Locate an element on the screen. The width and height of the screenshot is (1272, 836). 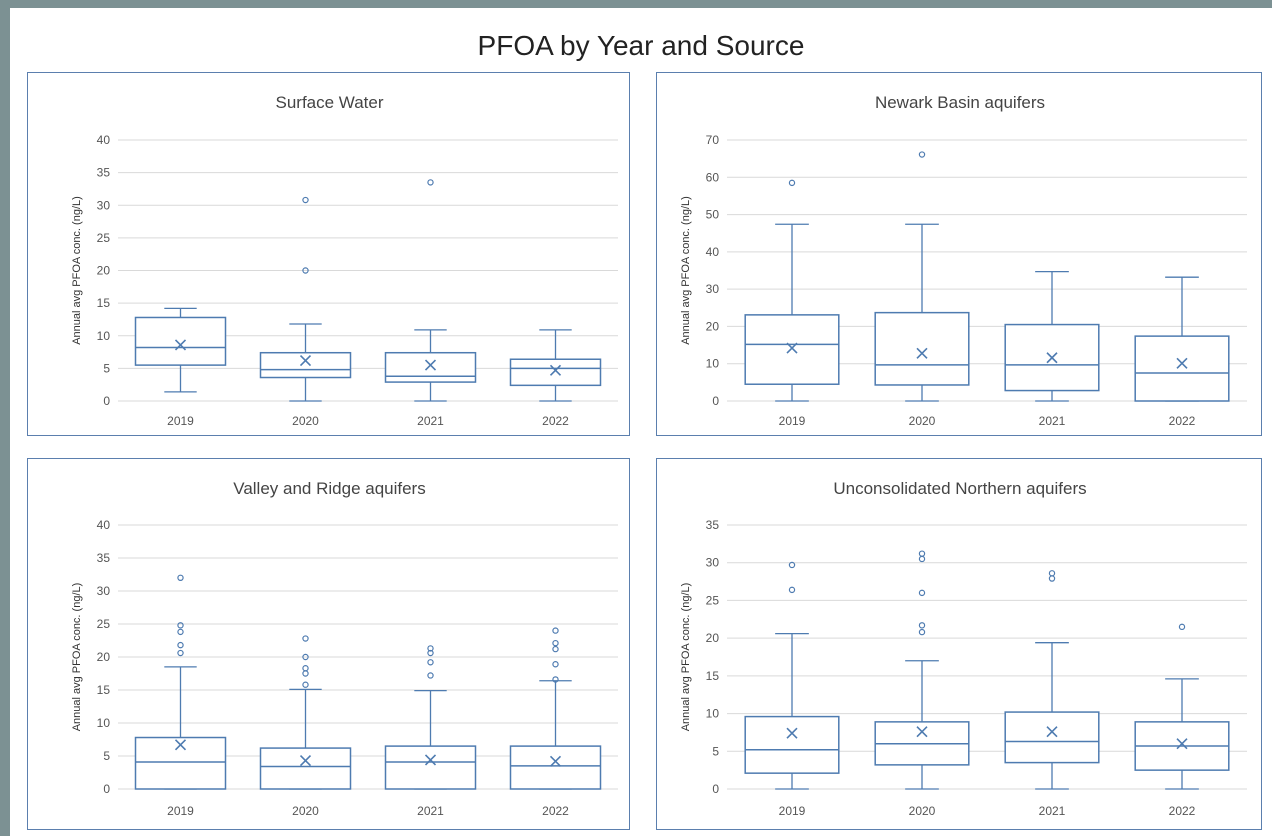
y-tick-label: 50 is located at coordinates (713, 215).